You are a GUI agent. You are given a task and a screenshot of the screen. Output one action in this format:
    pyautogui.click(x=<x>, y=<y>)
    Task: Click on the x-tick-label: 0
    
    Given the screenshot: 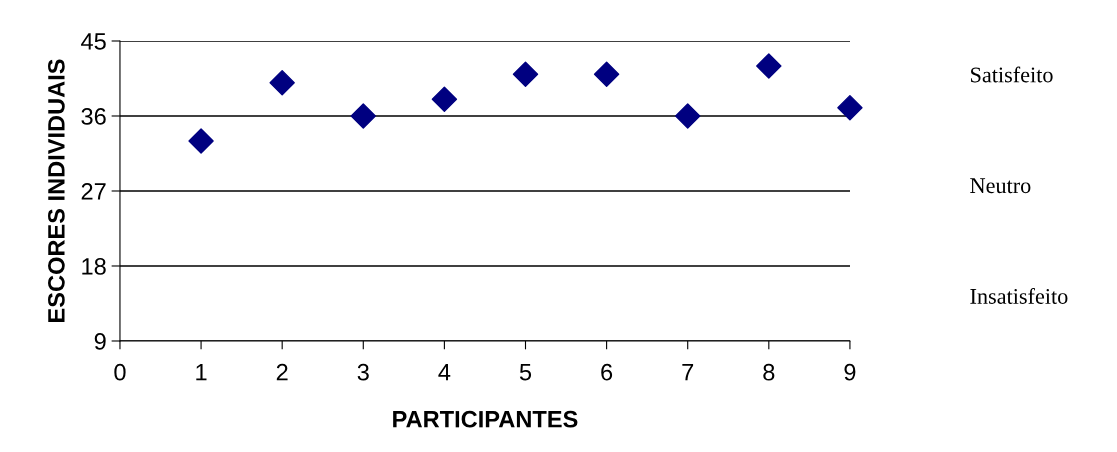 What is the action you would take?
    pyautogui.click(x=120, y=372)
    